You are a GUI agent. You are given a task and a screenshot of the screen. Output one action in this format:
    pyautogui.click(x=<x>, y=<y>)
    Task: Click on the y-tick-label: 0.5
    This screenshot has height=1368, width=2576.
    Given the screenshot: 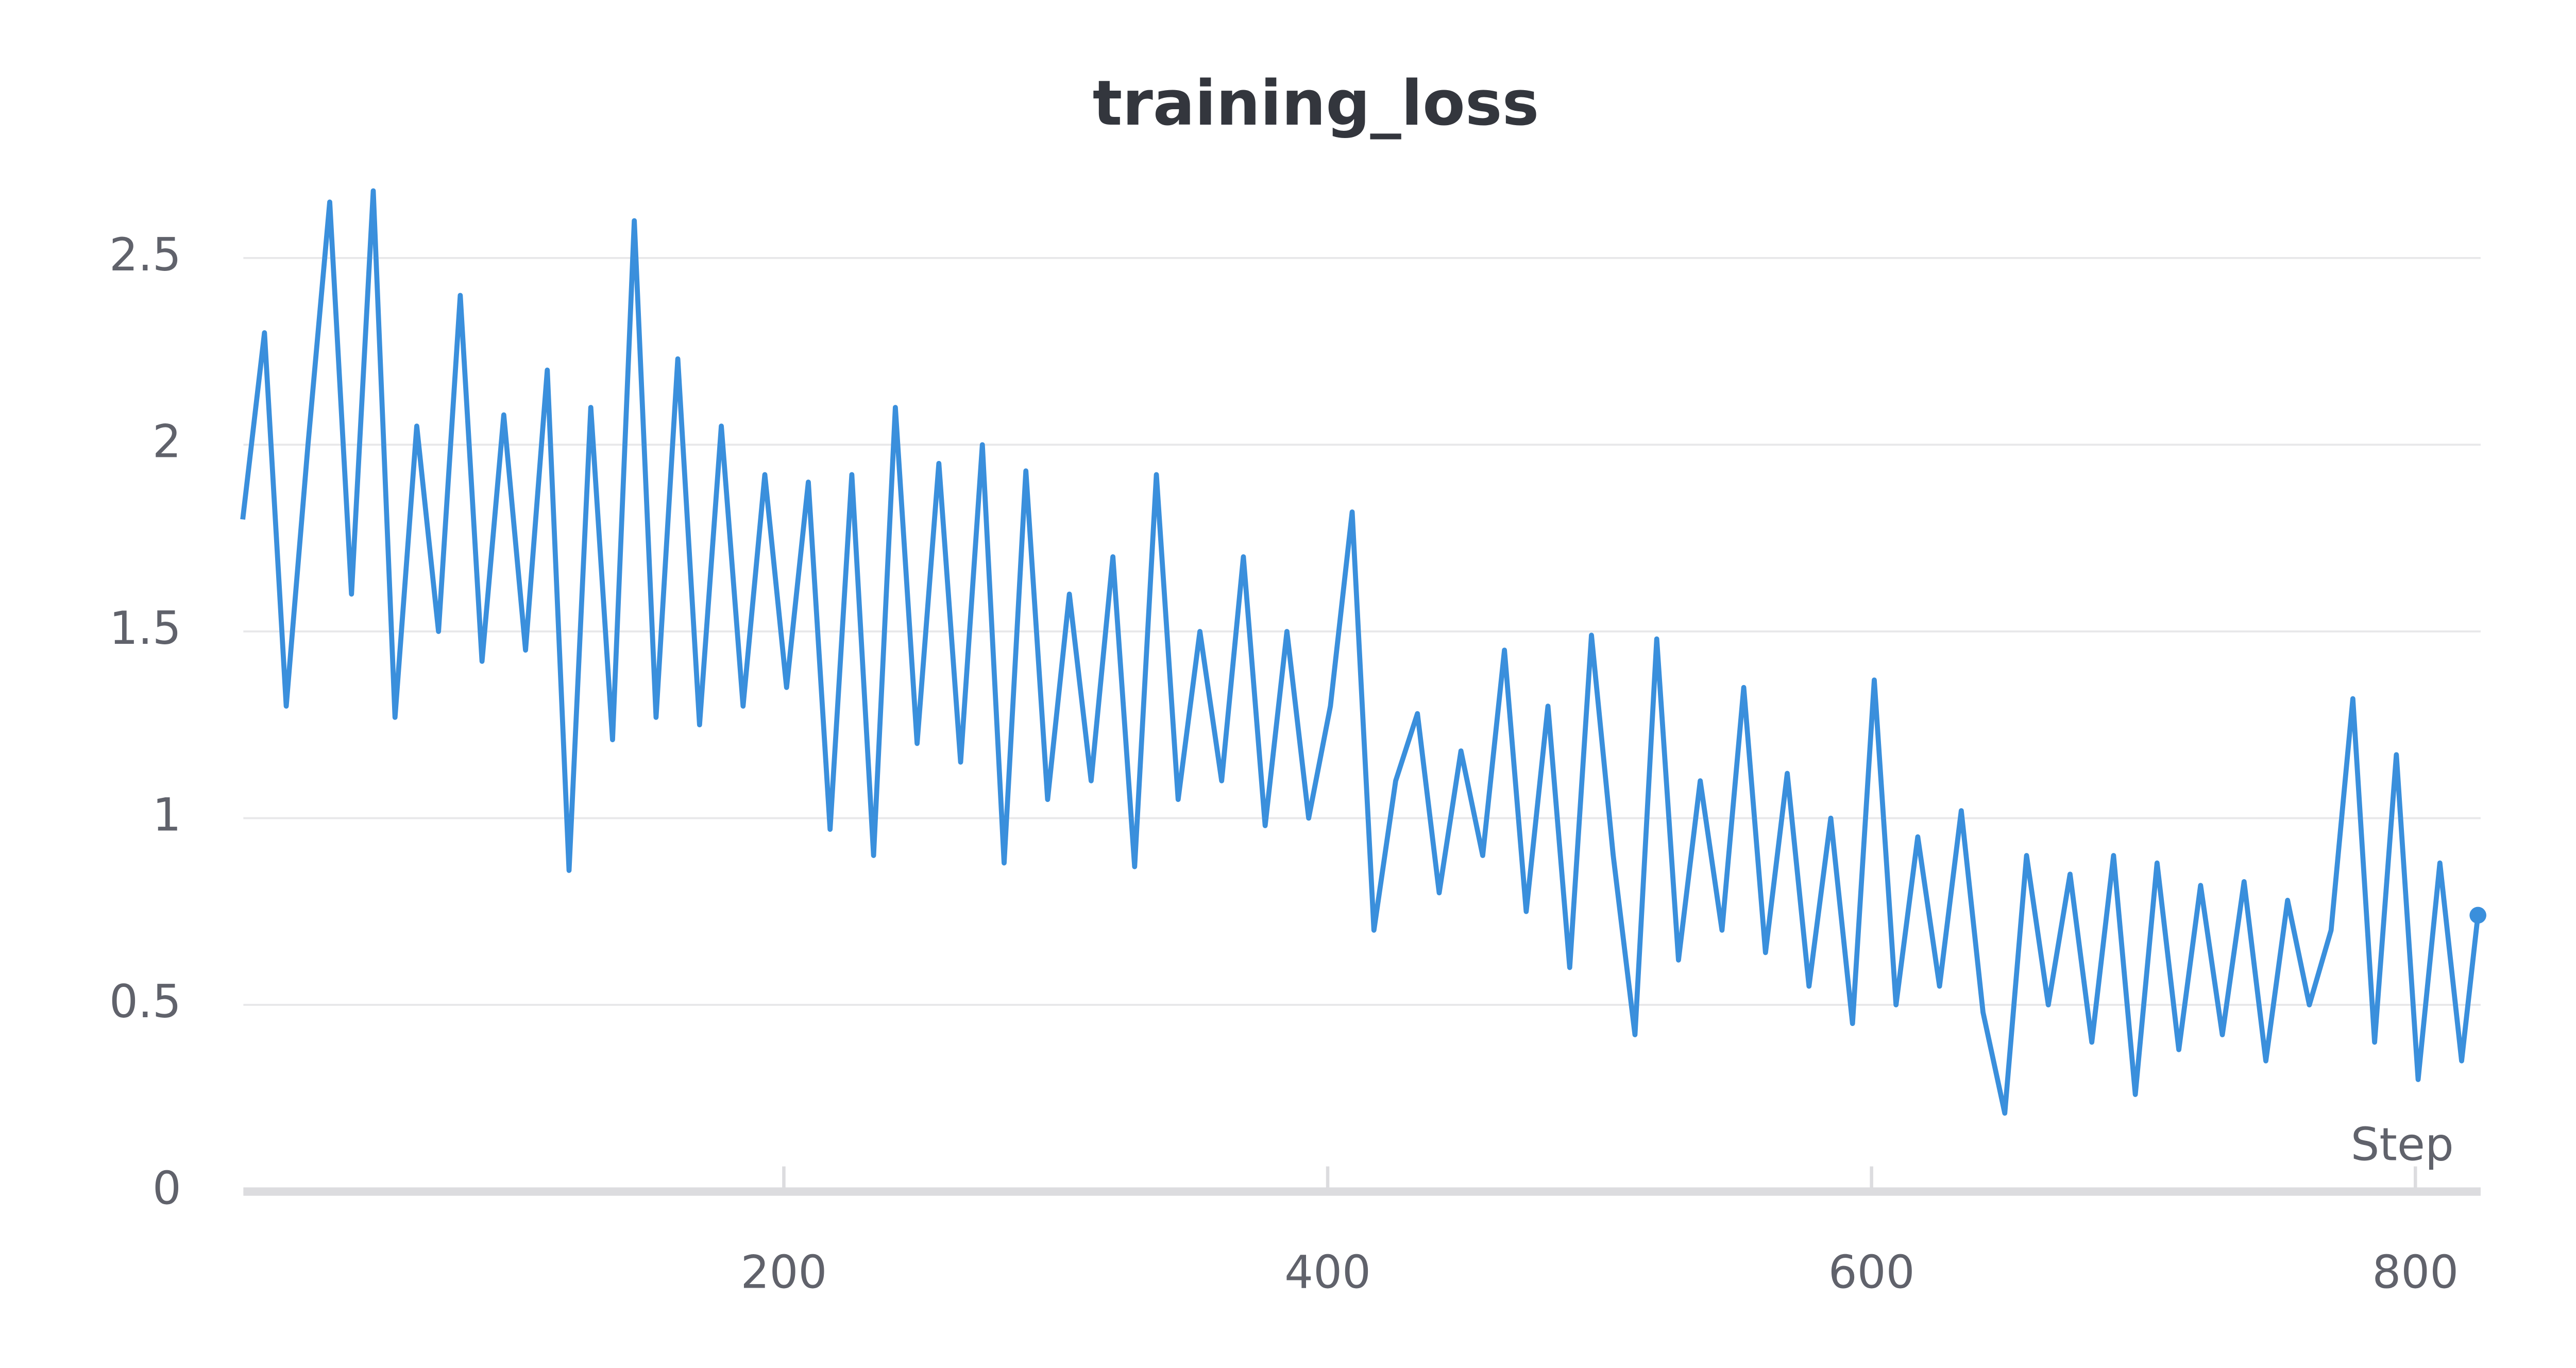 What is the action you would take?
    pyautogui.click(x=145, y=1001)
    